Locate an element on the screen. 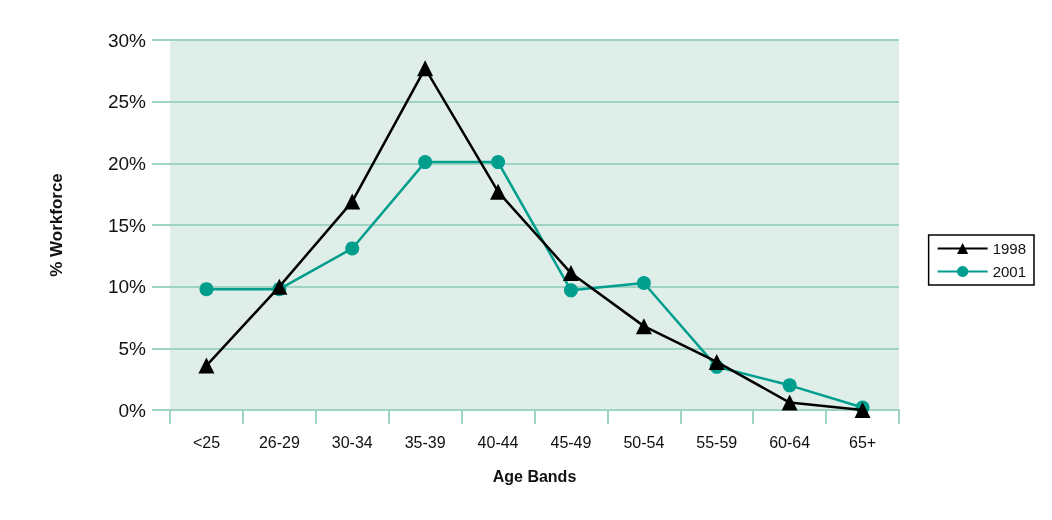 The height and width of the screenshot is (520, 1052). x-tick-label: <25 is located at coordinates (206, 442).